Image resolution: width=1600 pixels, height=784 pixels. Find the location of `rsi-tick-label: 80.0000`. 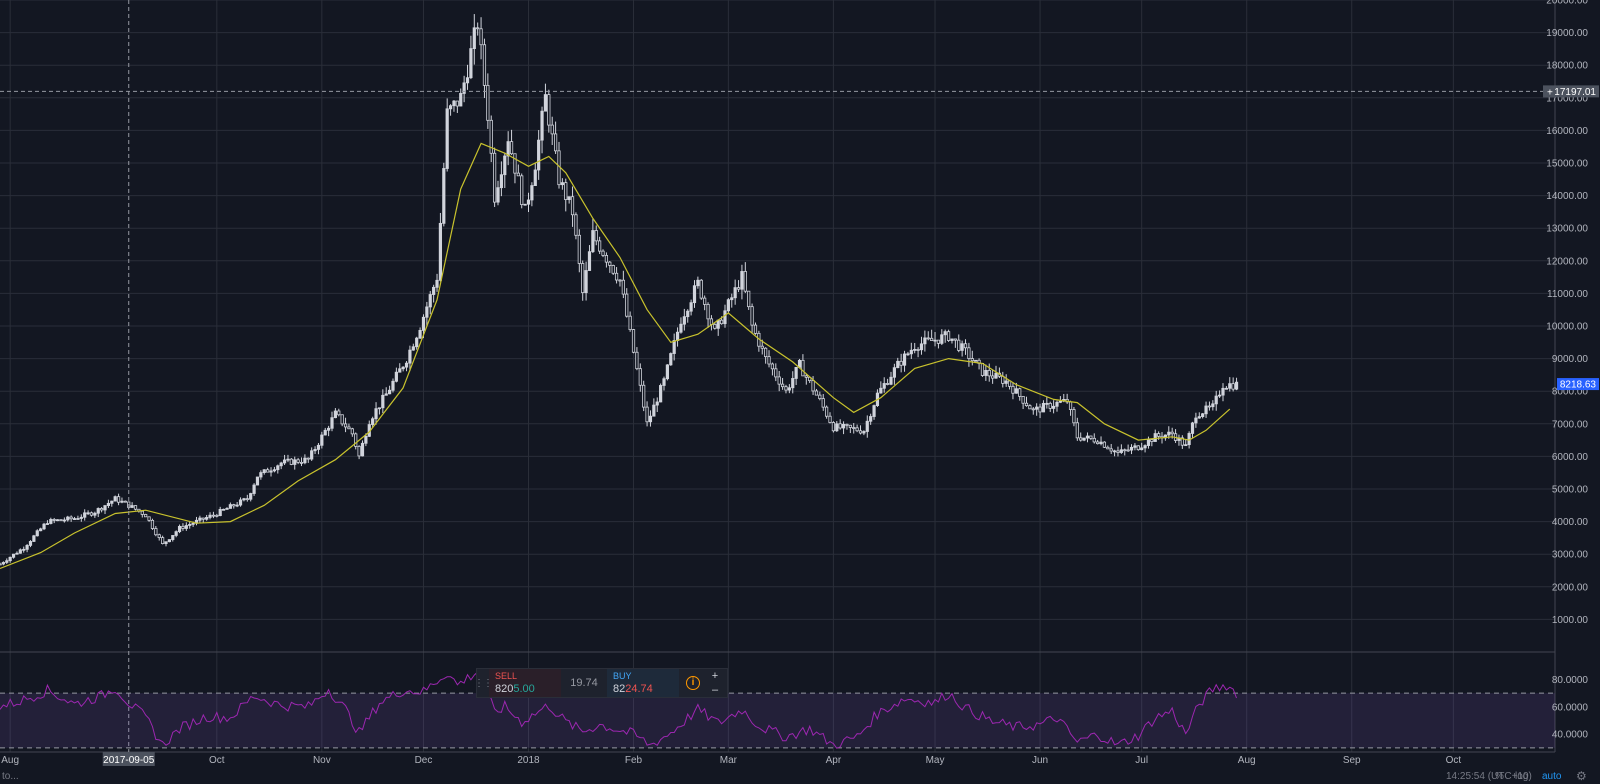

rsi-tick-label: 80.0000 is located at coordinates (1570, 680).